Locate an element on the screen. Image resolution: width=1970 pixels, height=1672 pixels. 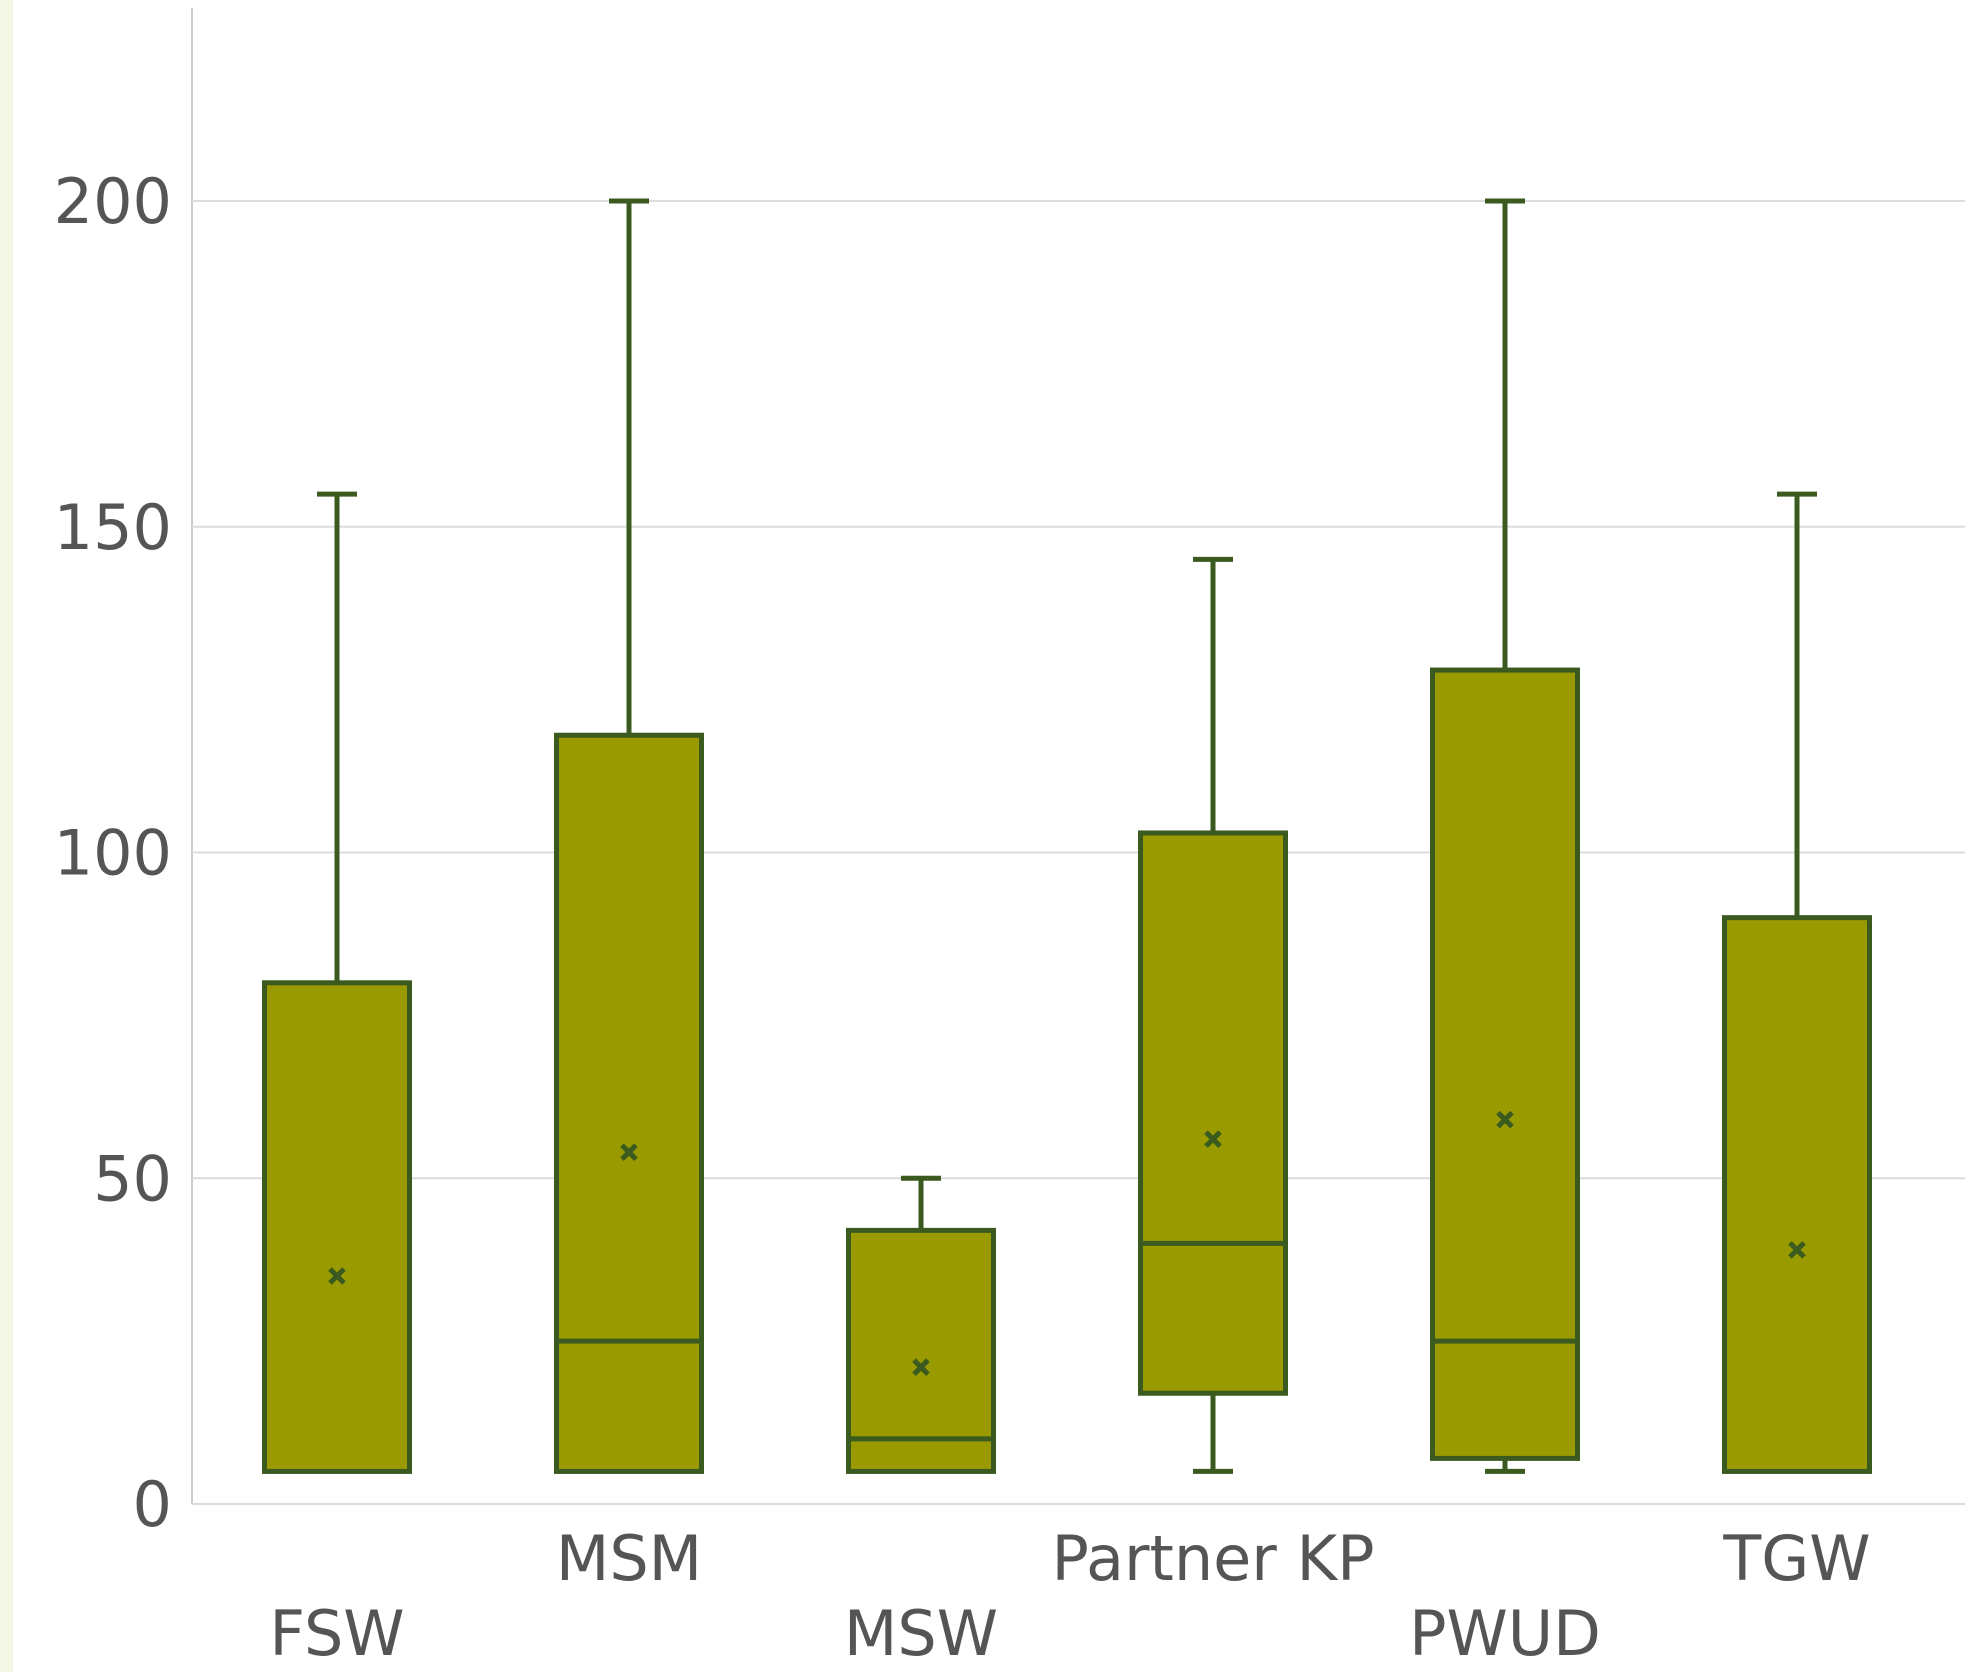
x-axis-labels: FSW MSM MSW Partner KP PWUD TGW is located at coordinates (1069, 1596).